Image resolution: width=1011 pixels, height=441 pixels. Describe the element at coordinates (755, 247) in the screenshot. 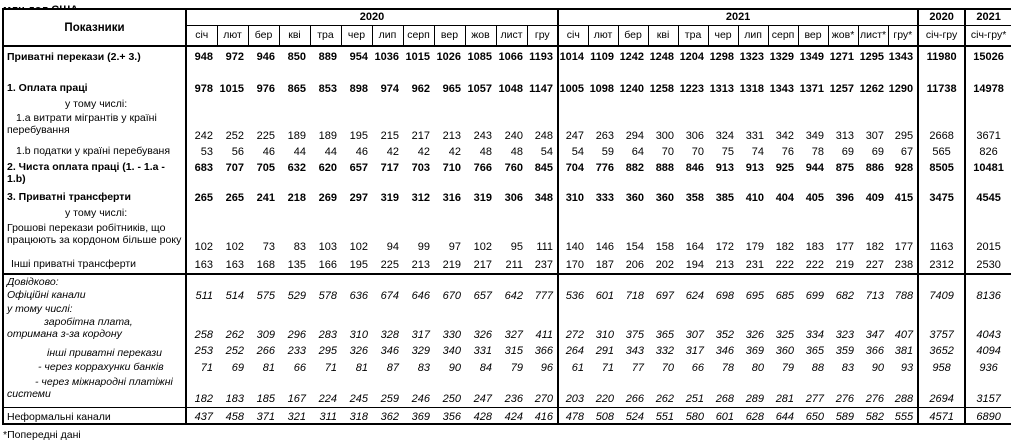

I see `value-cell: 179` at that location.